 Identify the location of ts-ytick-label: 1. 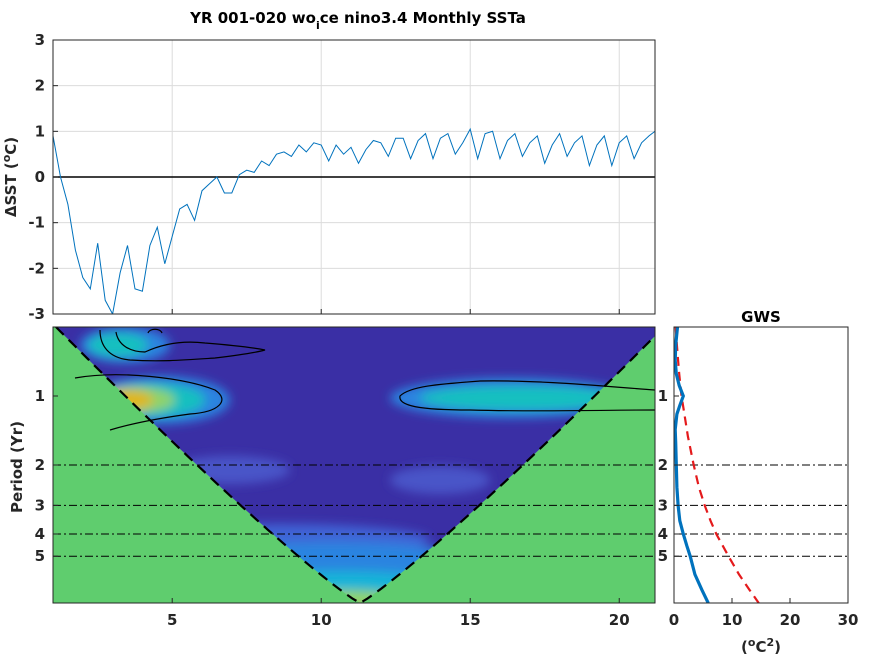
(40, 131).